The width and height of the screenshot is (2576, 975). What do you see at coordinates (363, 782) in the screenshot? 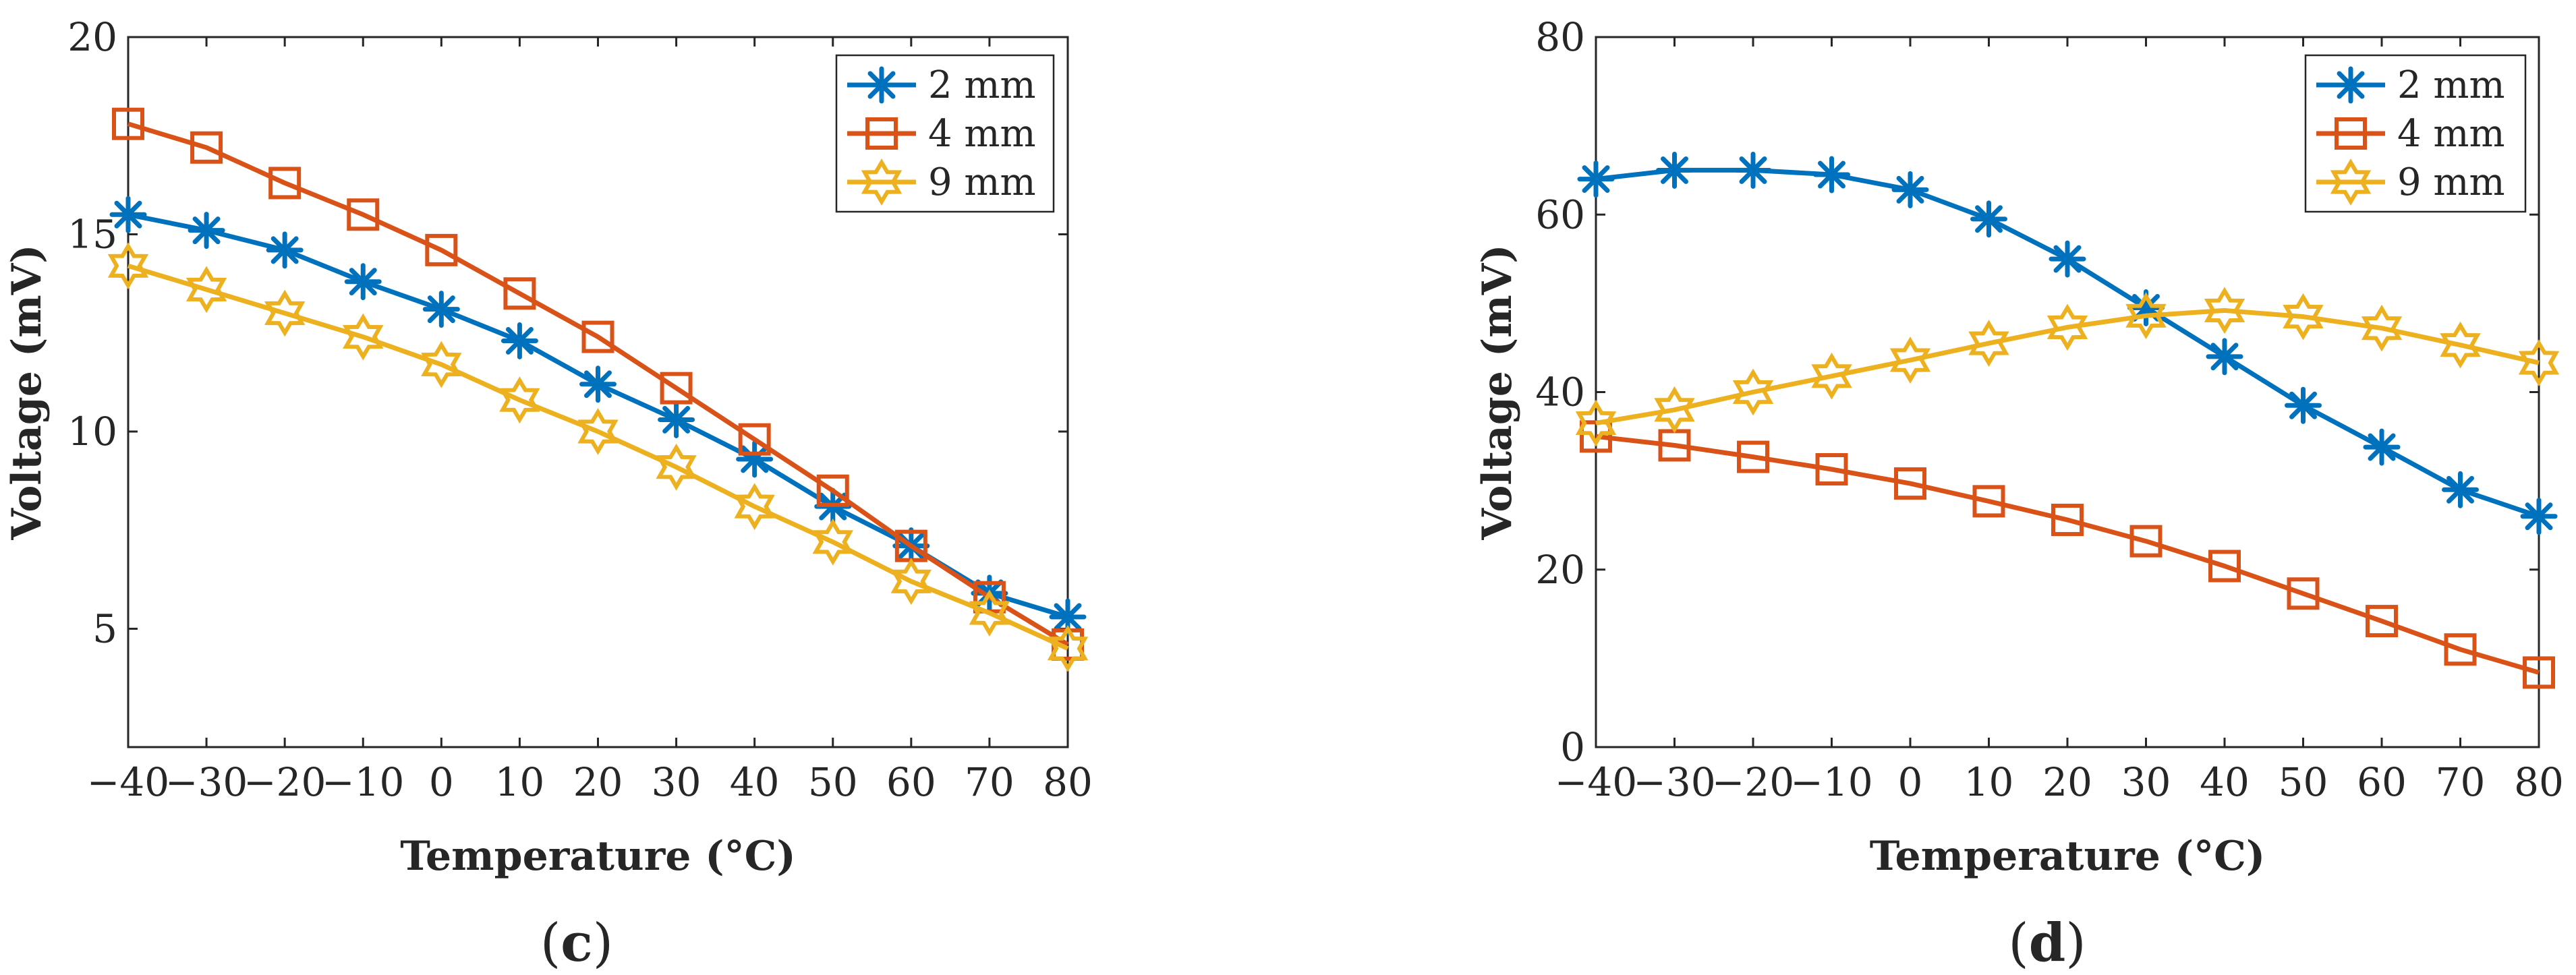
I see `x-tick-label: −10` at bounding box center [363, 782].